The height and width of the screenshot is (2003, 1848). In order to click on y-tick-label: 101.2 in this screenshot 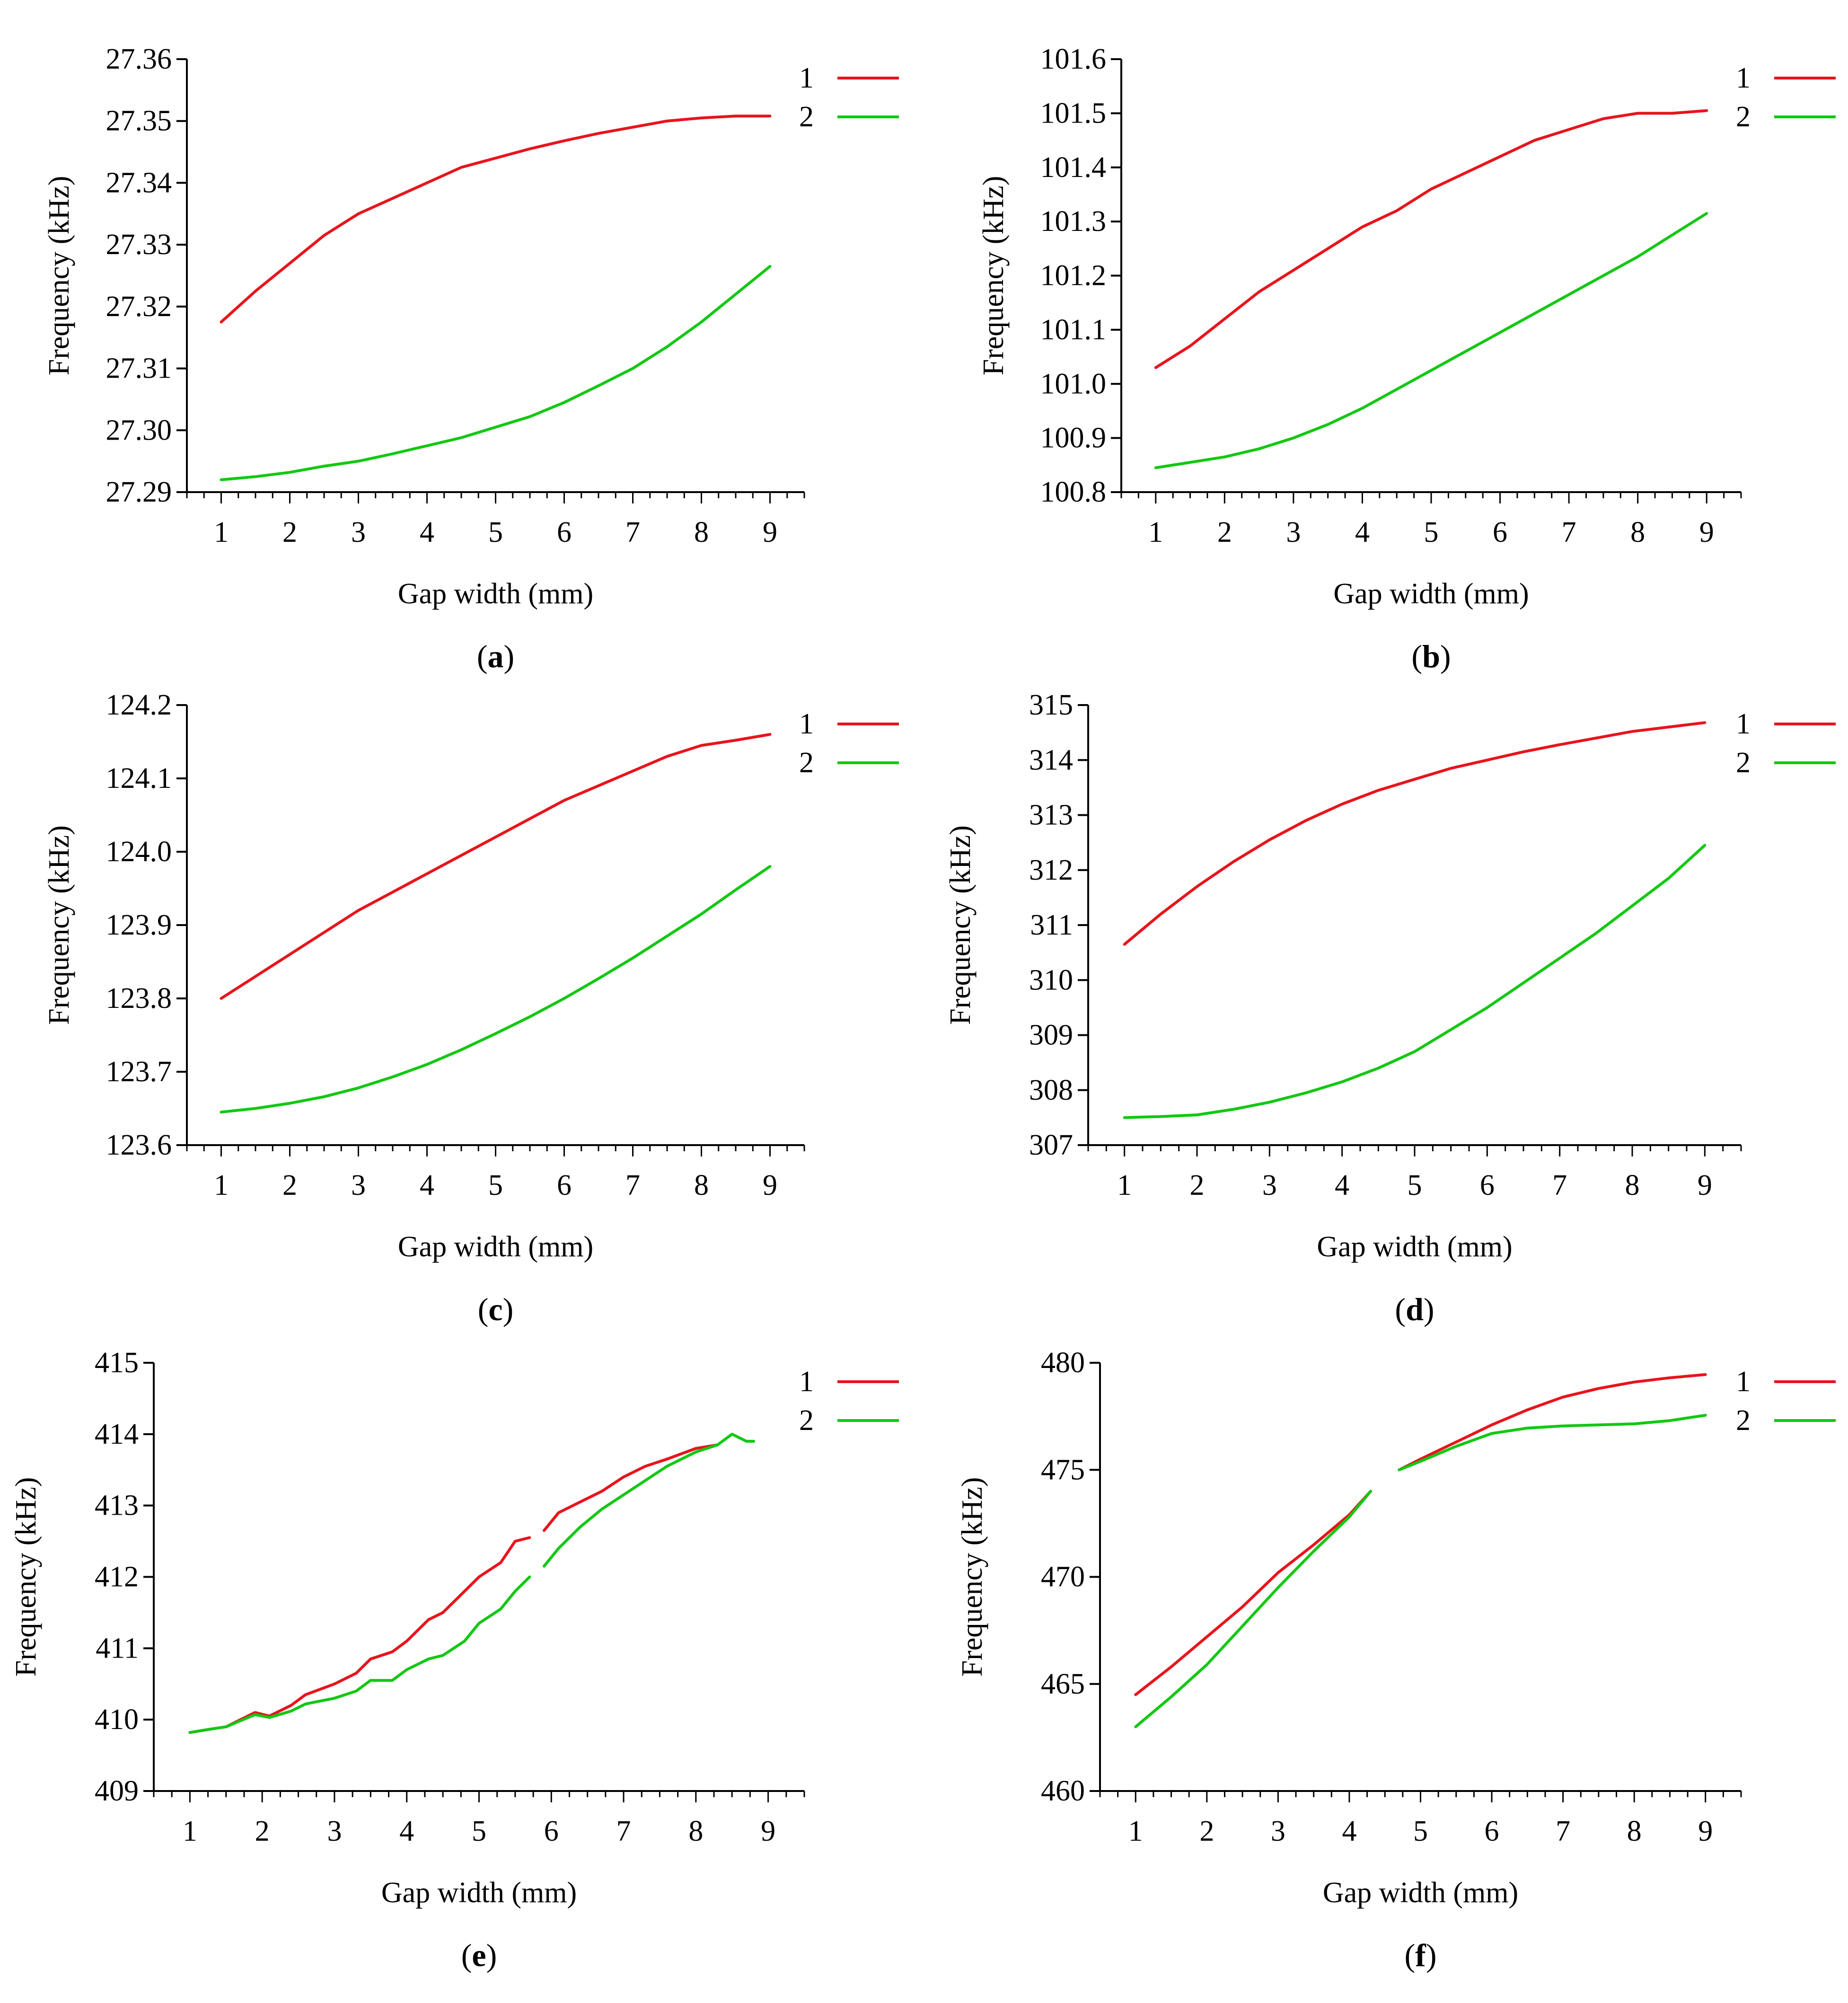, I will do `click(1073, 276)`.